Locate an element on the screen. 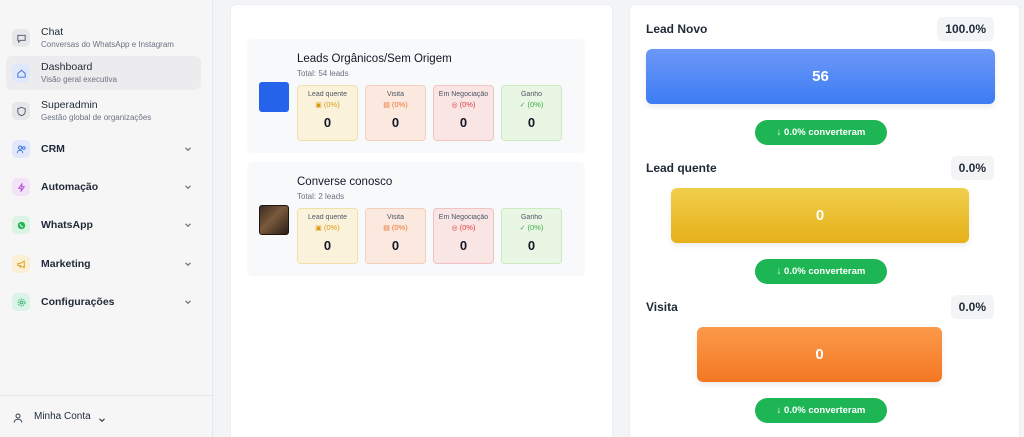  chat-bubble-icon is located at coordinates (21, 38).